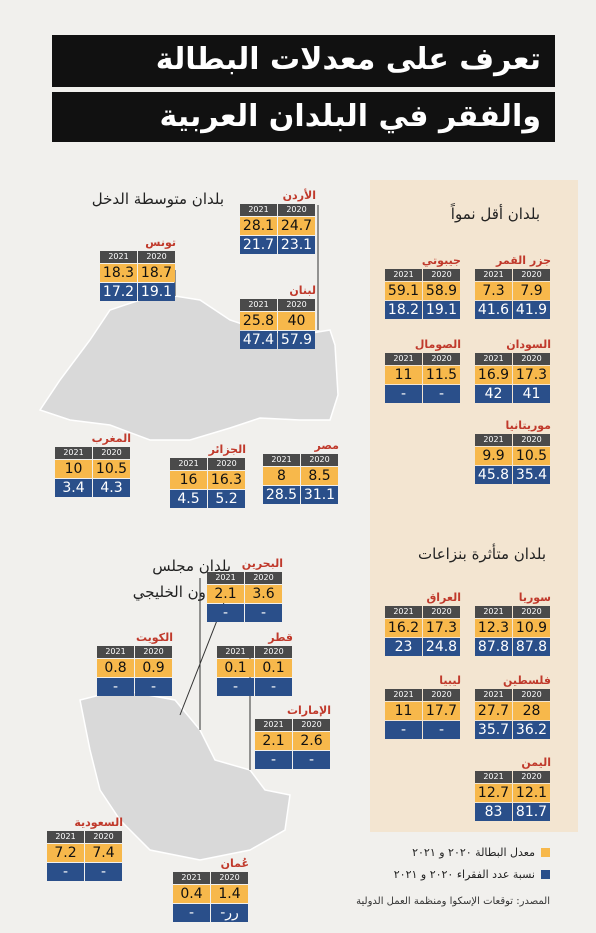 The width and height of the screenshot is (596, 933). What do you see at coordinates (278, 226) in the screenshot?
I see `unemployment-row: 28.1 24.7` at bounding box center [278, 226].